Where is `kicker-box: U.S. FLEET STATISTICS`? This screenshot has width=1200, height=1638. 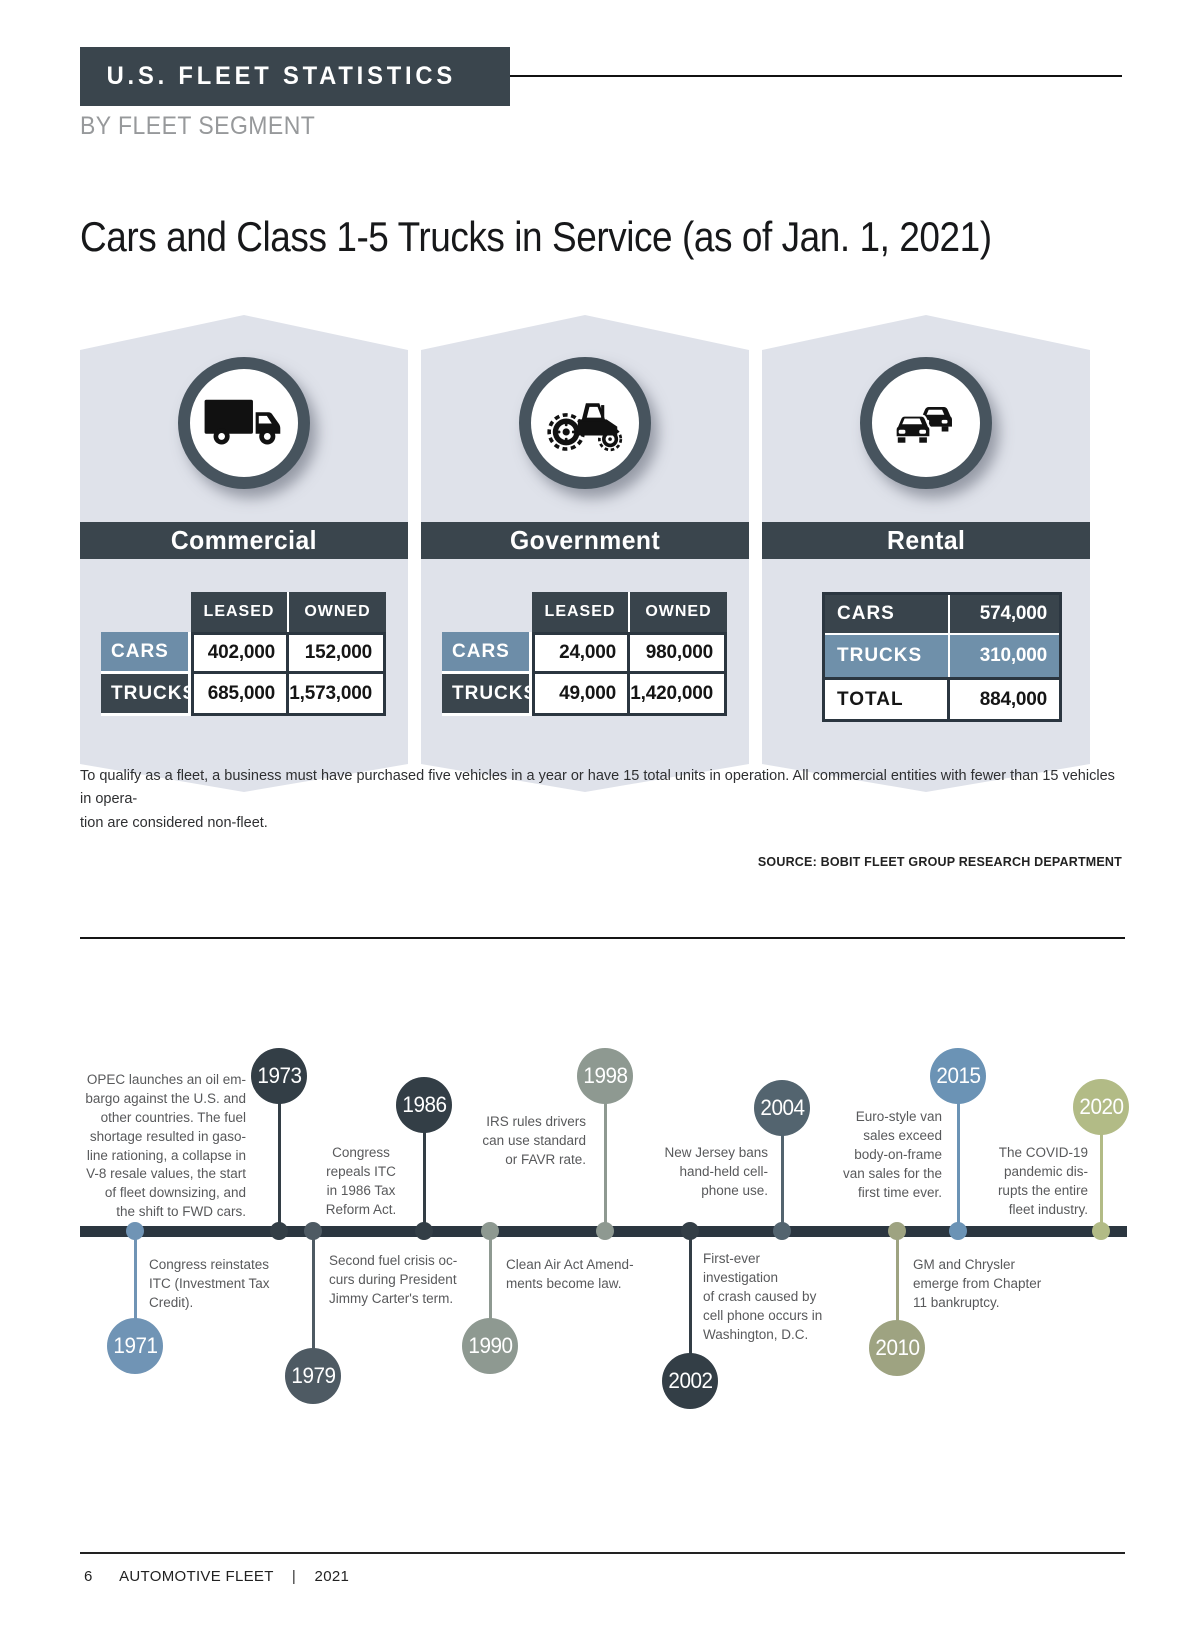 kicker-box: U.S. FLEET STATISTICS is located at coordinates (295, 76).